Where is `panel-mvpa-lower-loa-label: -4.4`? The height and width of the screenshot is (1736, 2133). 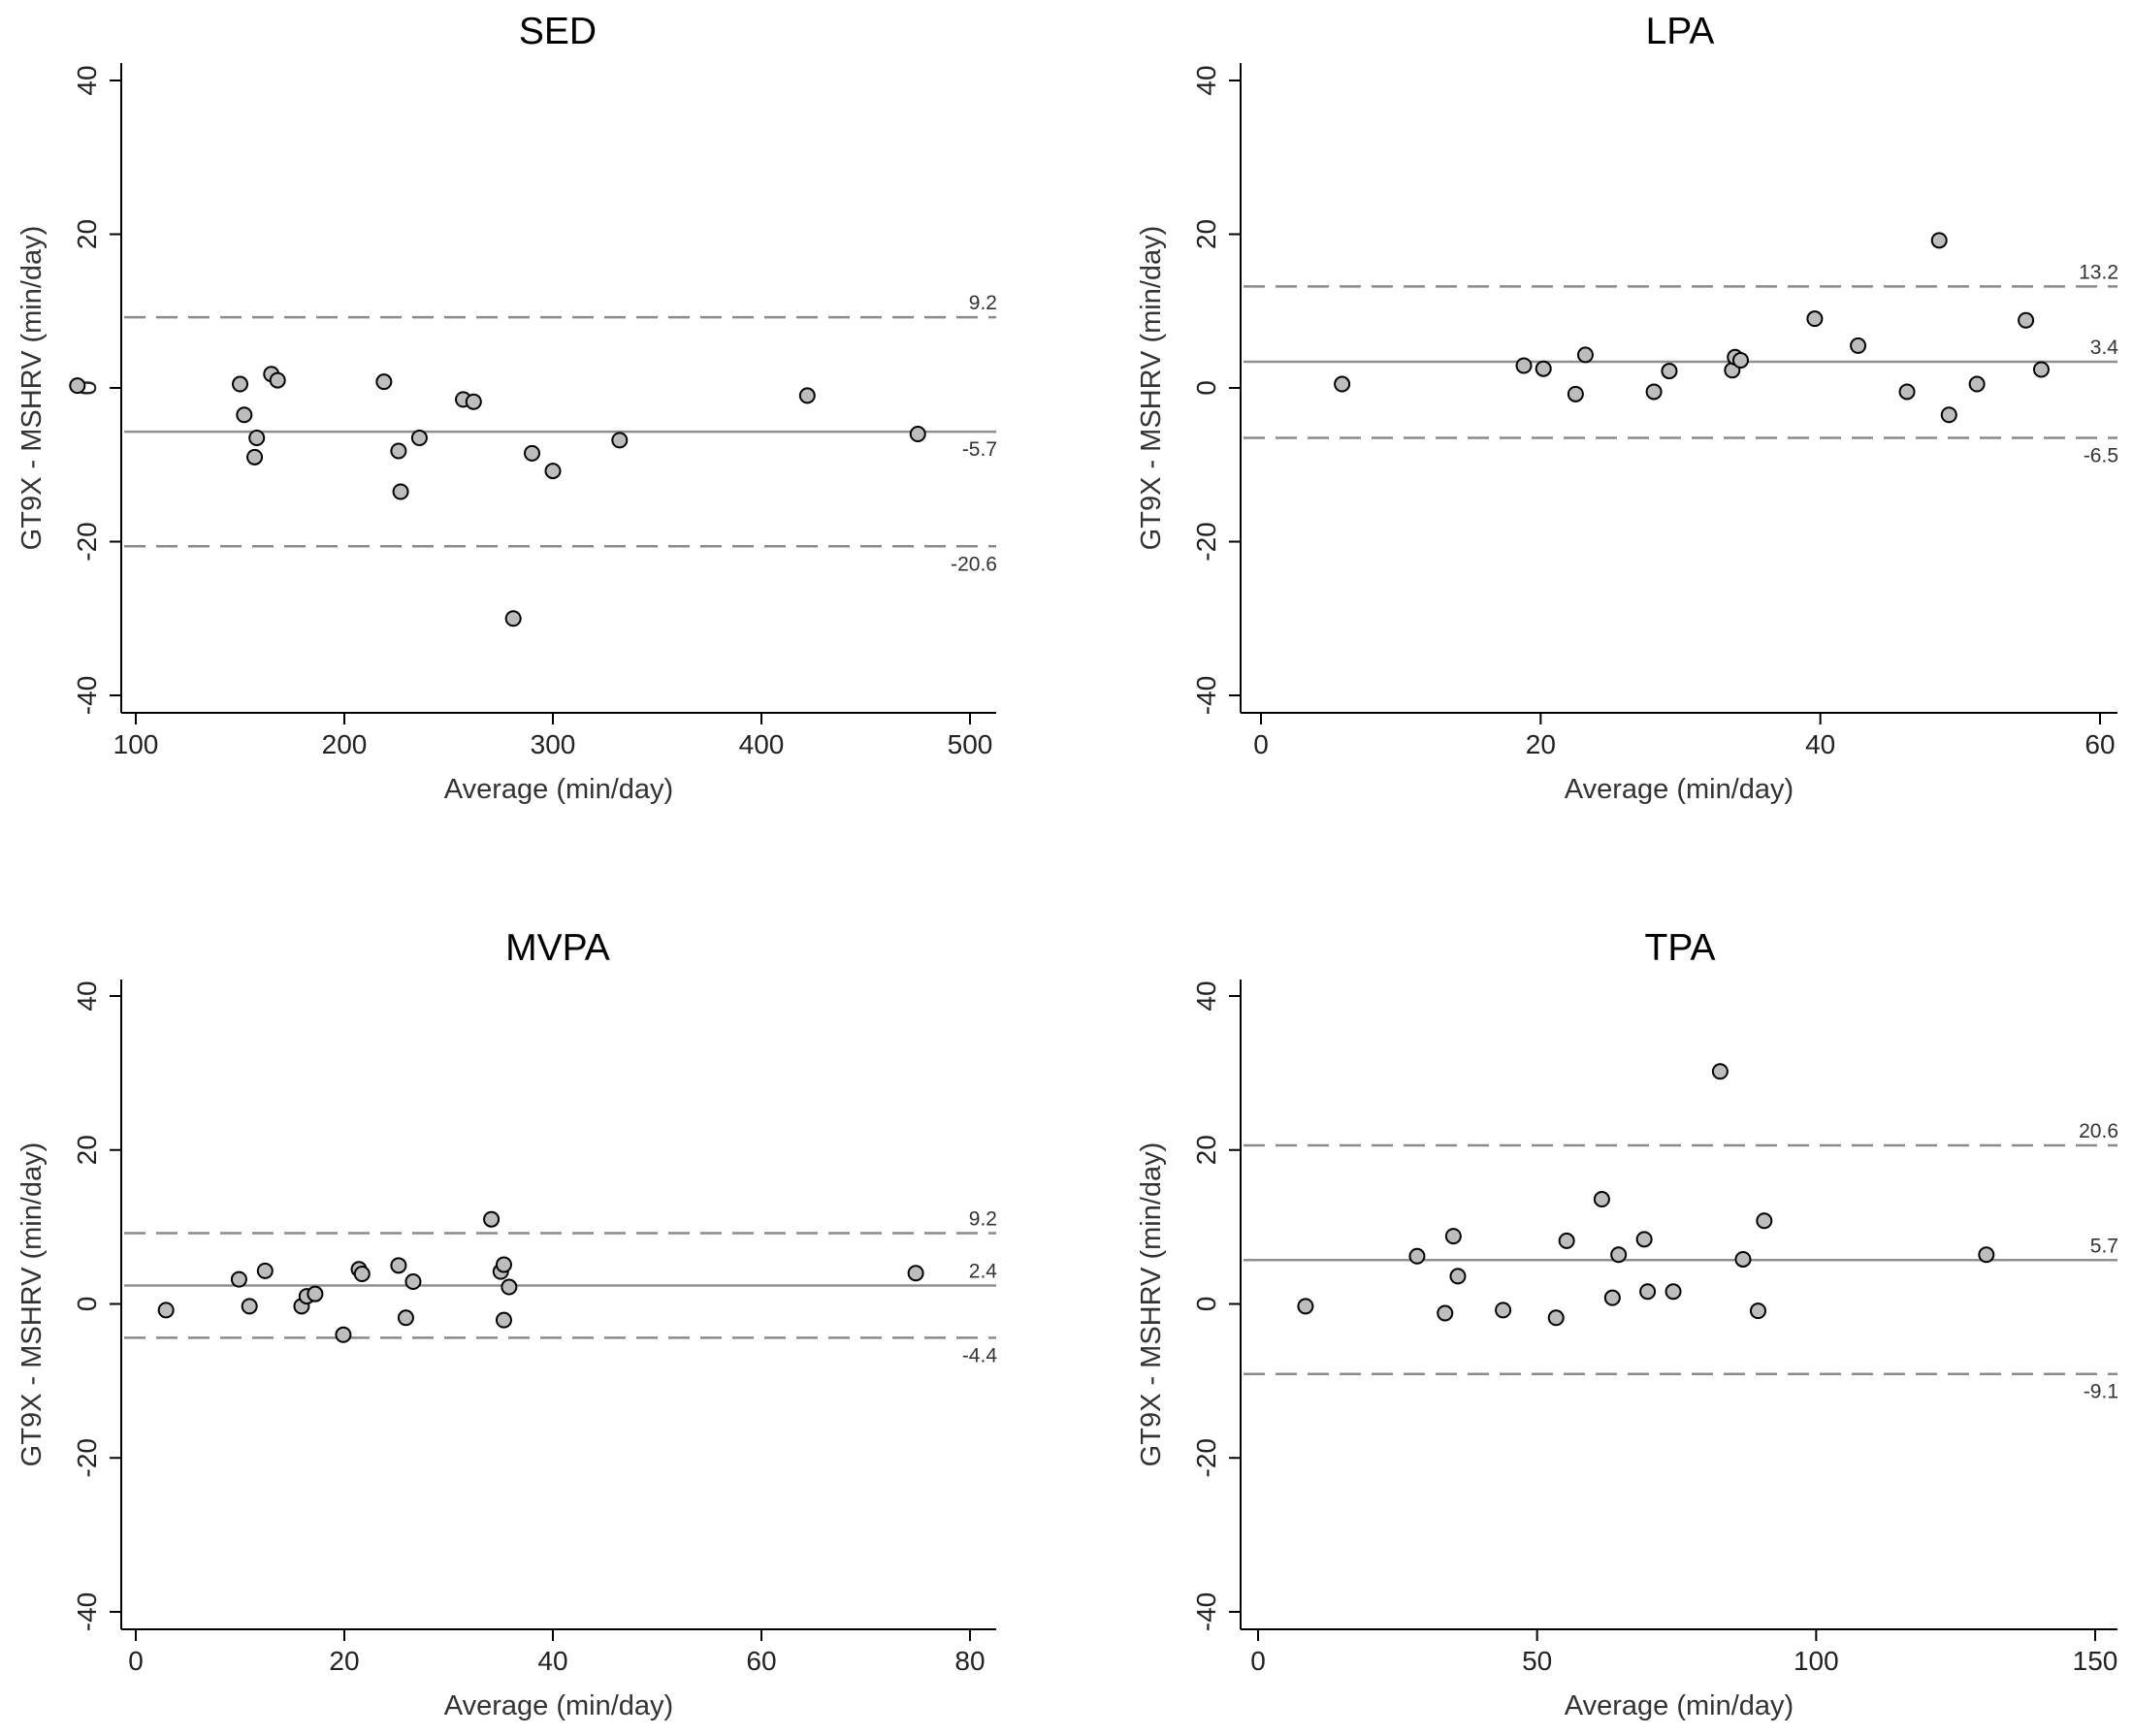
panel-mvpa-lower-loa-label: -4.4 is located at coordinates (980, 1355).